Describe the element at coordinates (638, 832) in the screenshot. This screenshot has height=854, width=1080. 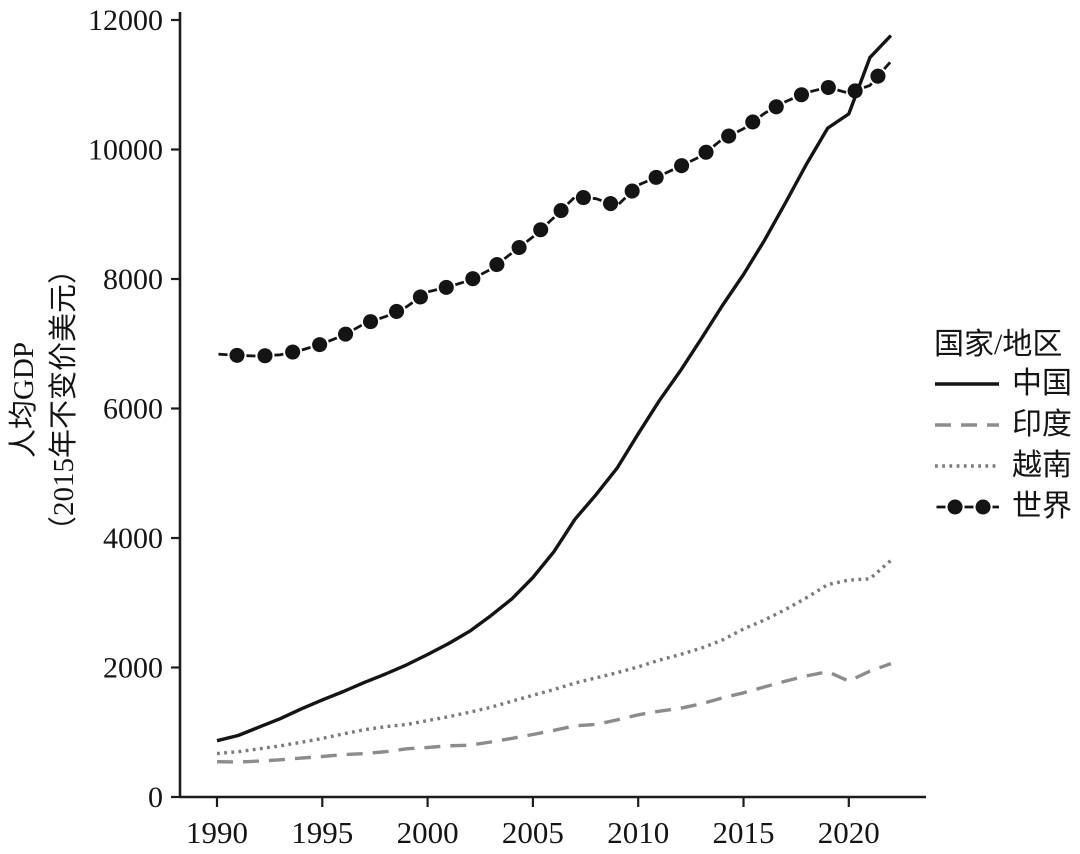
I see `x-tick-label: 2010` at that location.